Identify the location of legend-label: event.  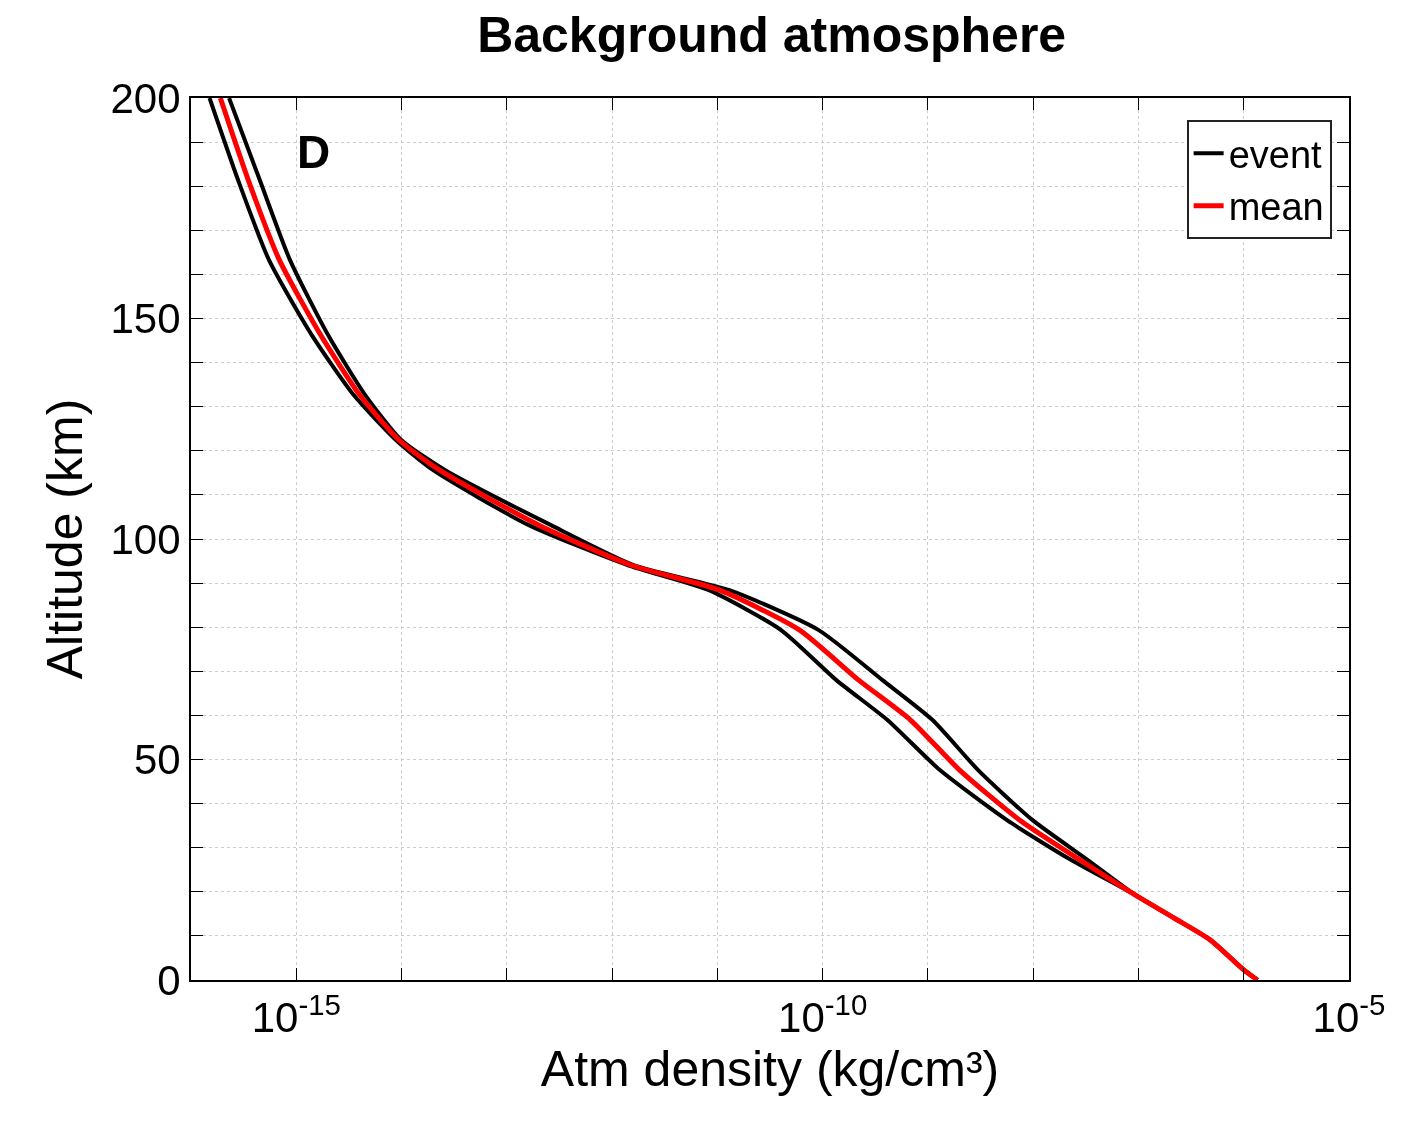
(1275, 155).